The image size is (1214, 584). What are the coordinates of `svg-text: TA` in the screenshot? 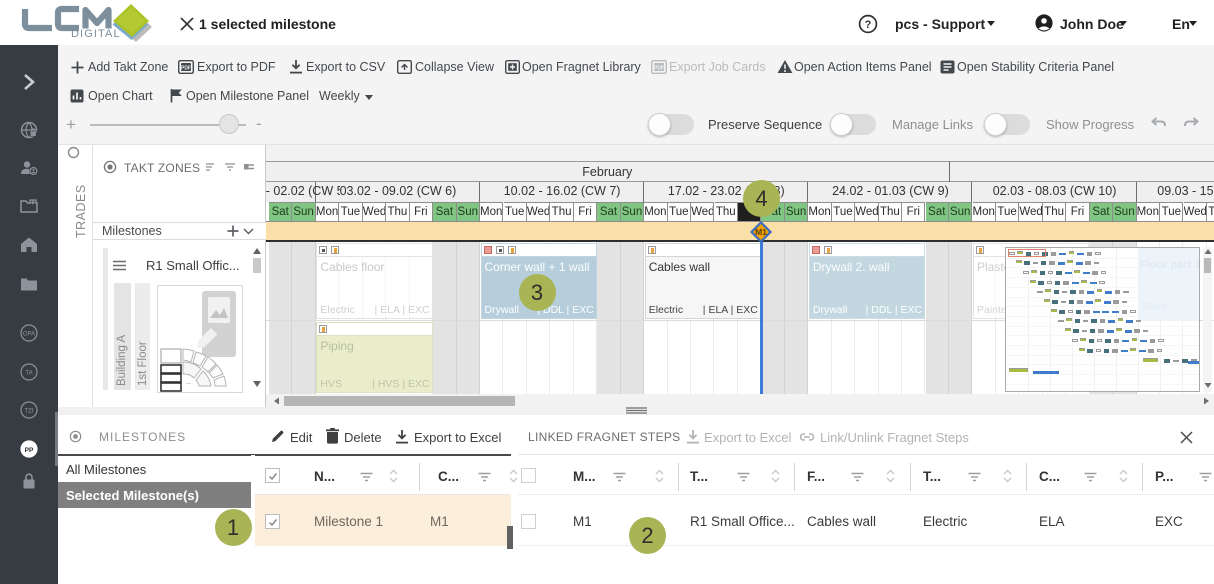 It's located at (28, 373).